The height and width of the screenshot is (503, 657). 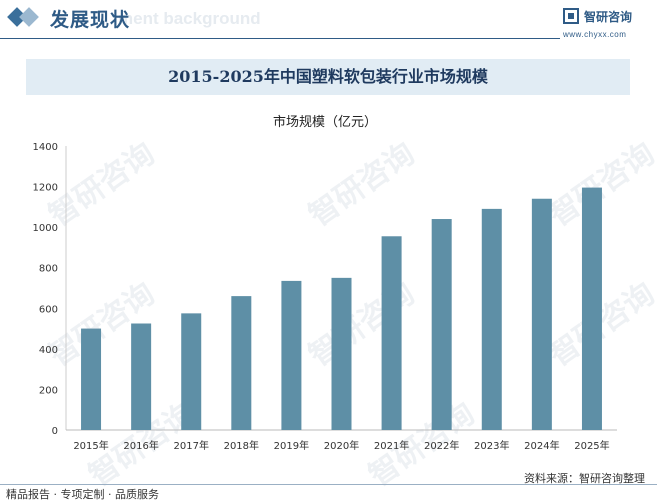 I want to click on x-tick-label: 2017年, so click(x=191, y=445).